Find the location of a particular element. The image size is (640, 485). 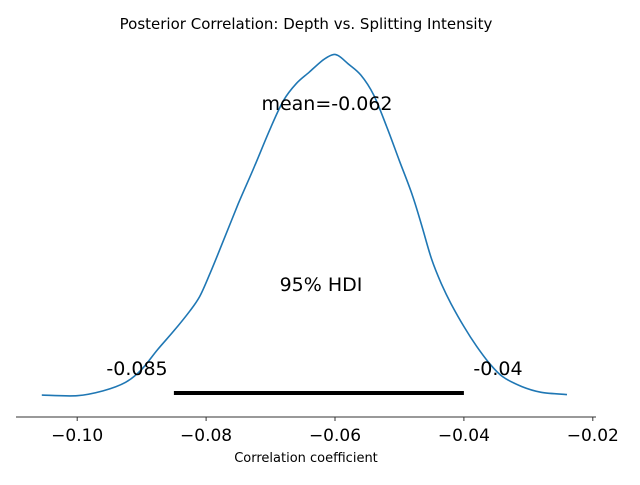

hdi-upper-label: -0.04 is located at coordinates (497, 369).